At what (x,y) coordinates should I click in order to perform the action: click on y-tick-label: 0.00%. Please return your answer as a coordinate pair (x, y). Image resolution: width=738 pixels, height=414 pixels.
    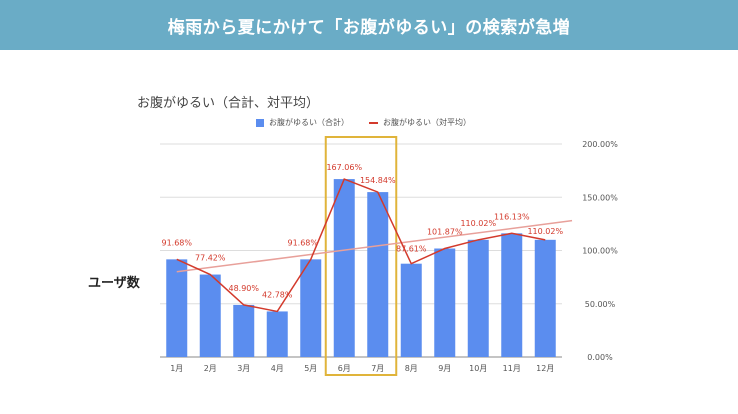
    Looking at the image, I should click on (600, 357).